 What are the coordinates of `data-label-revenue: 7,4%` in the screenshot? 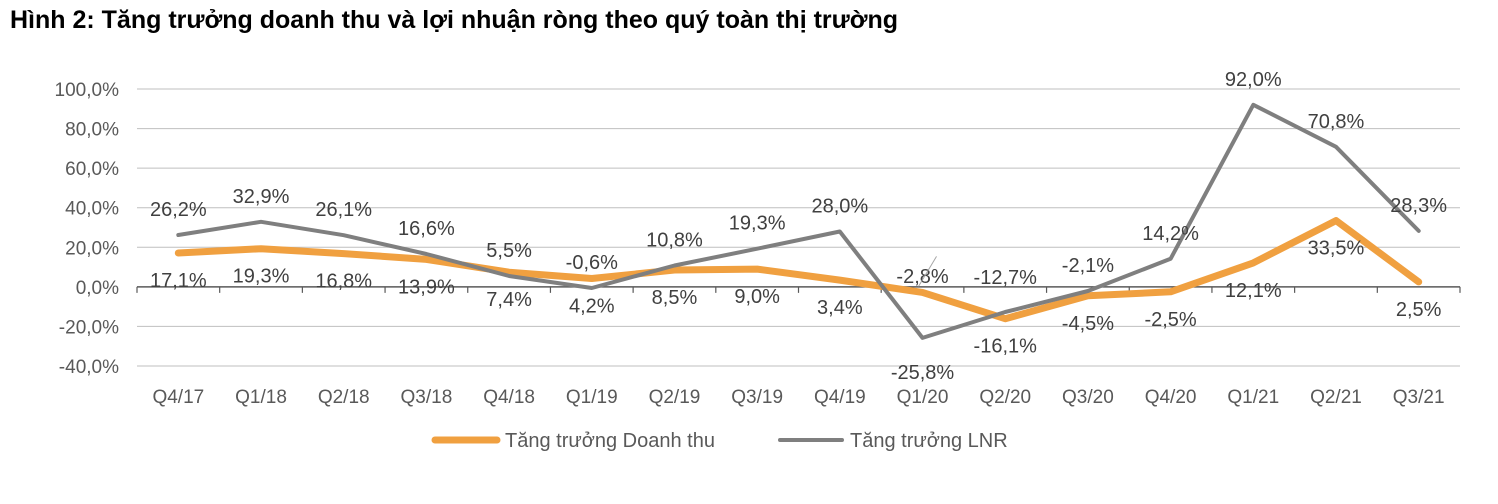 It's located at (509, 300).